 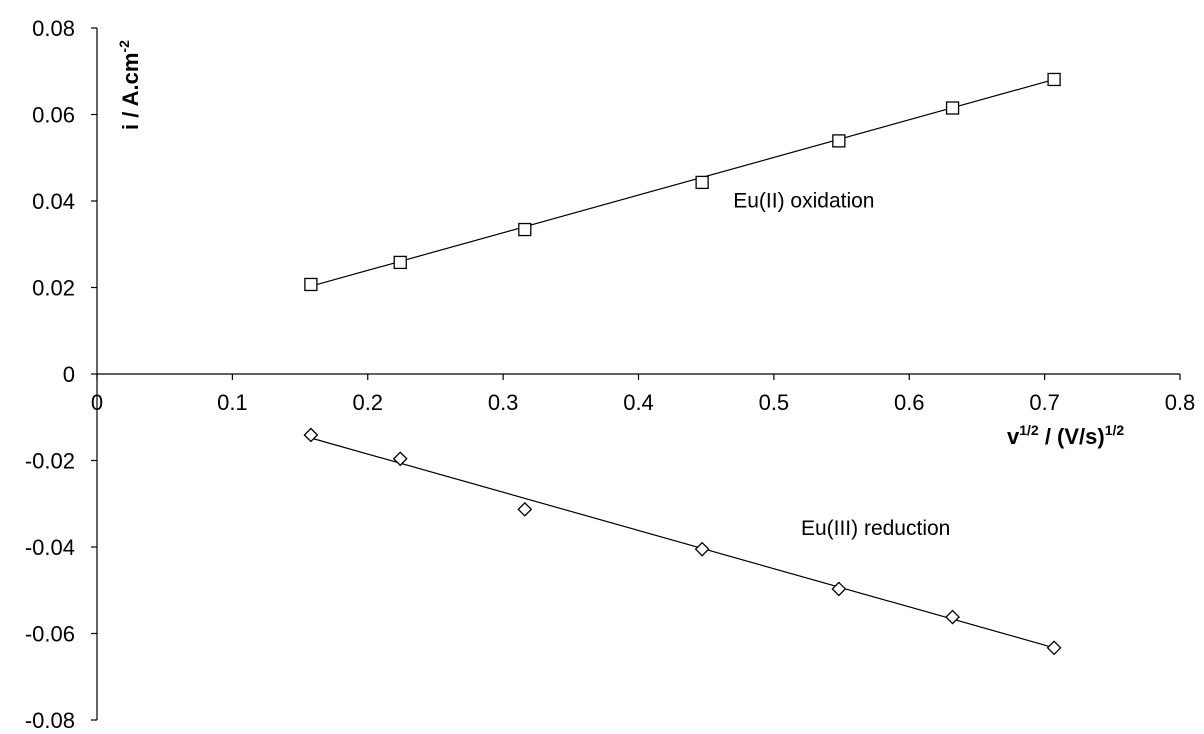 I want to click on x-tick-label: 0.1, so click(x=232, y=402).